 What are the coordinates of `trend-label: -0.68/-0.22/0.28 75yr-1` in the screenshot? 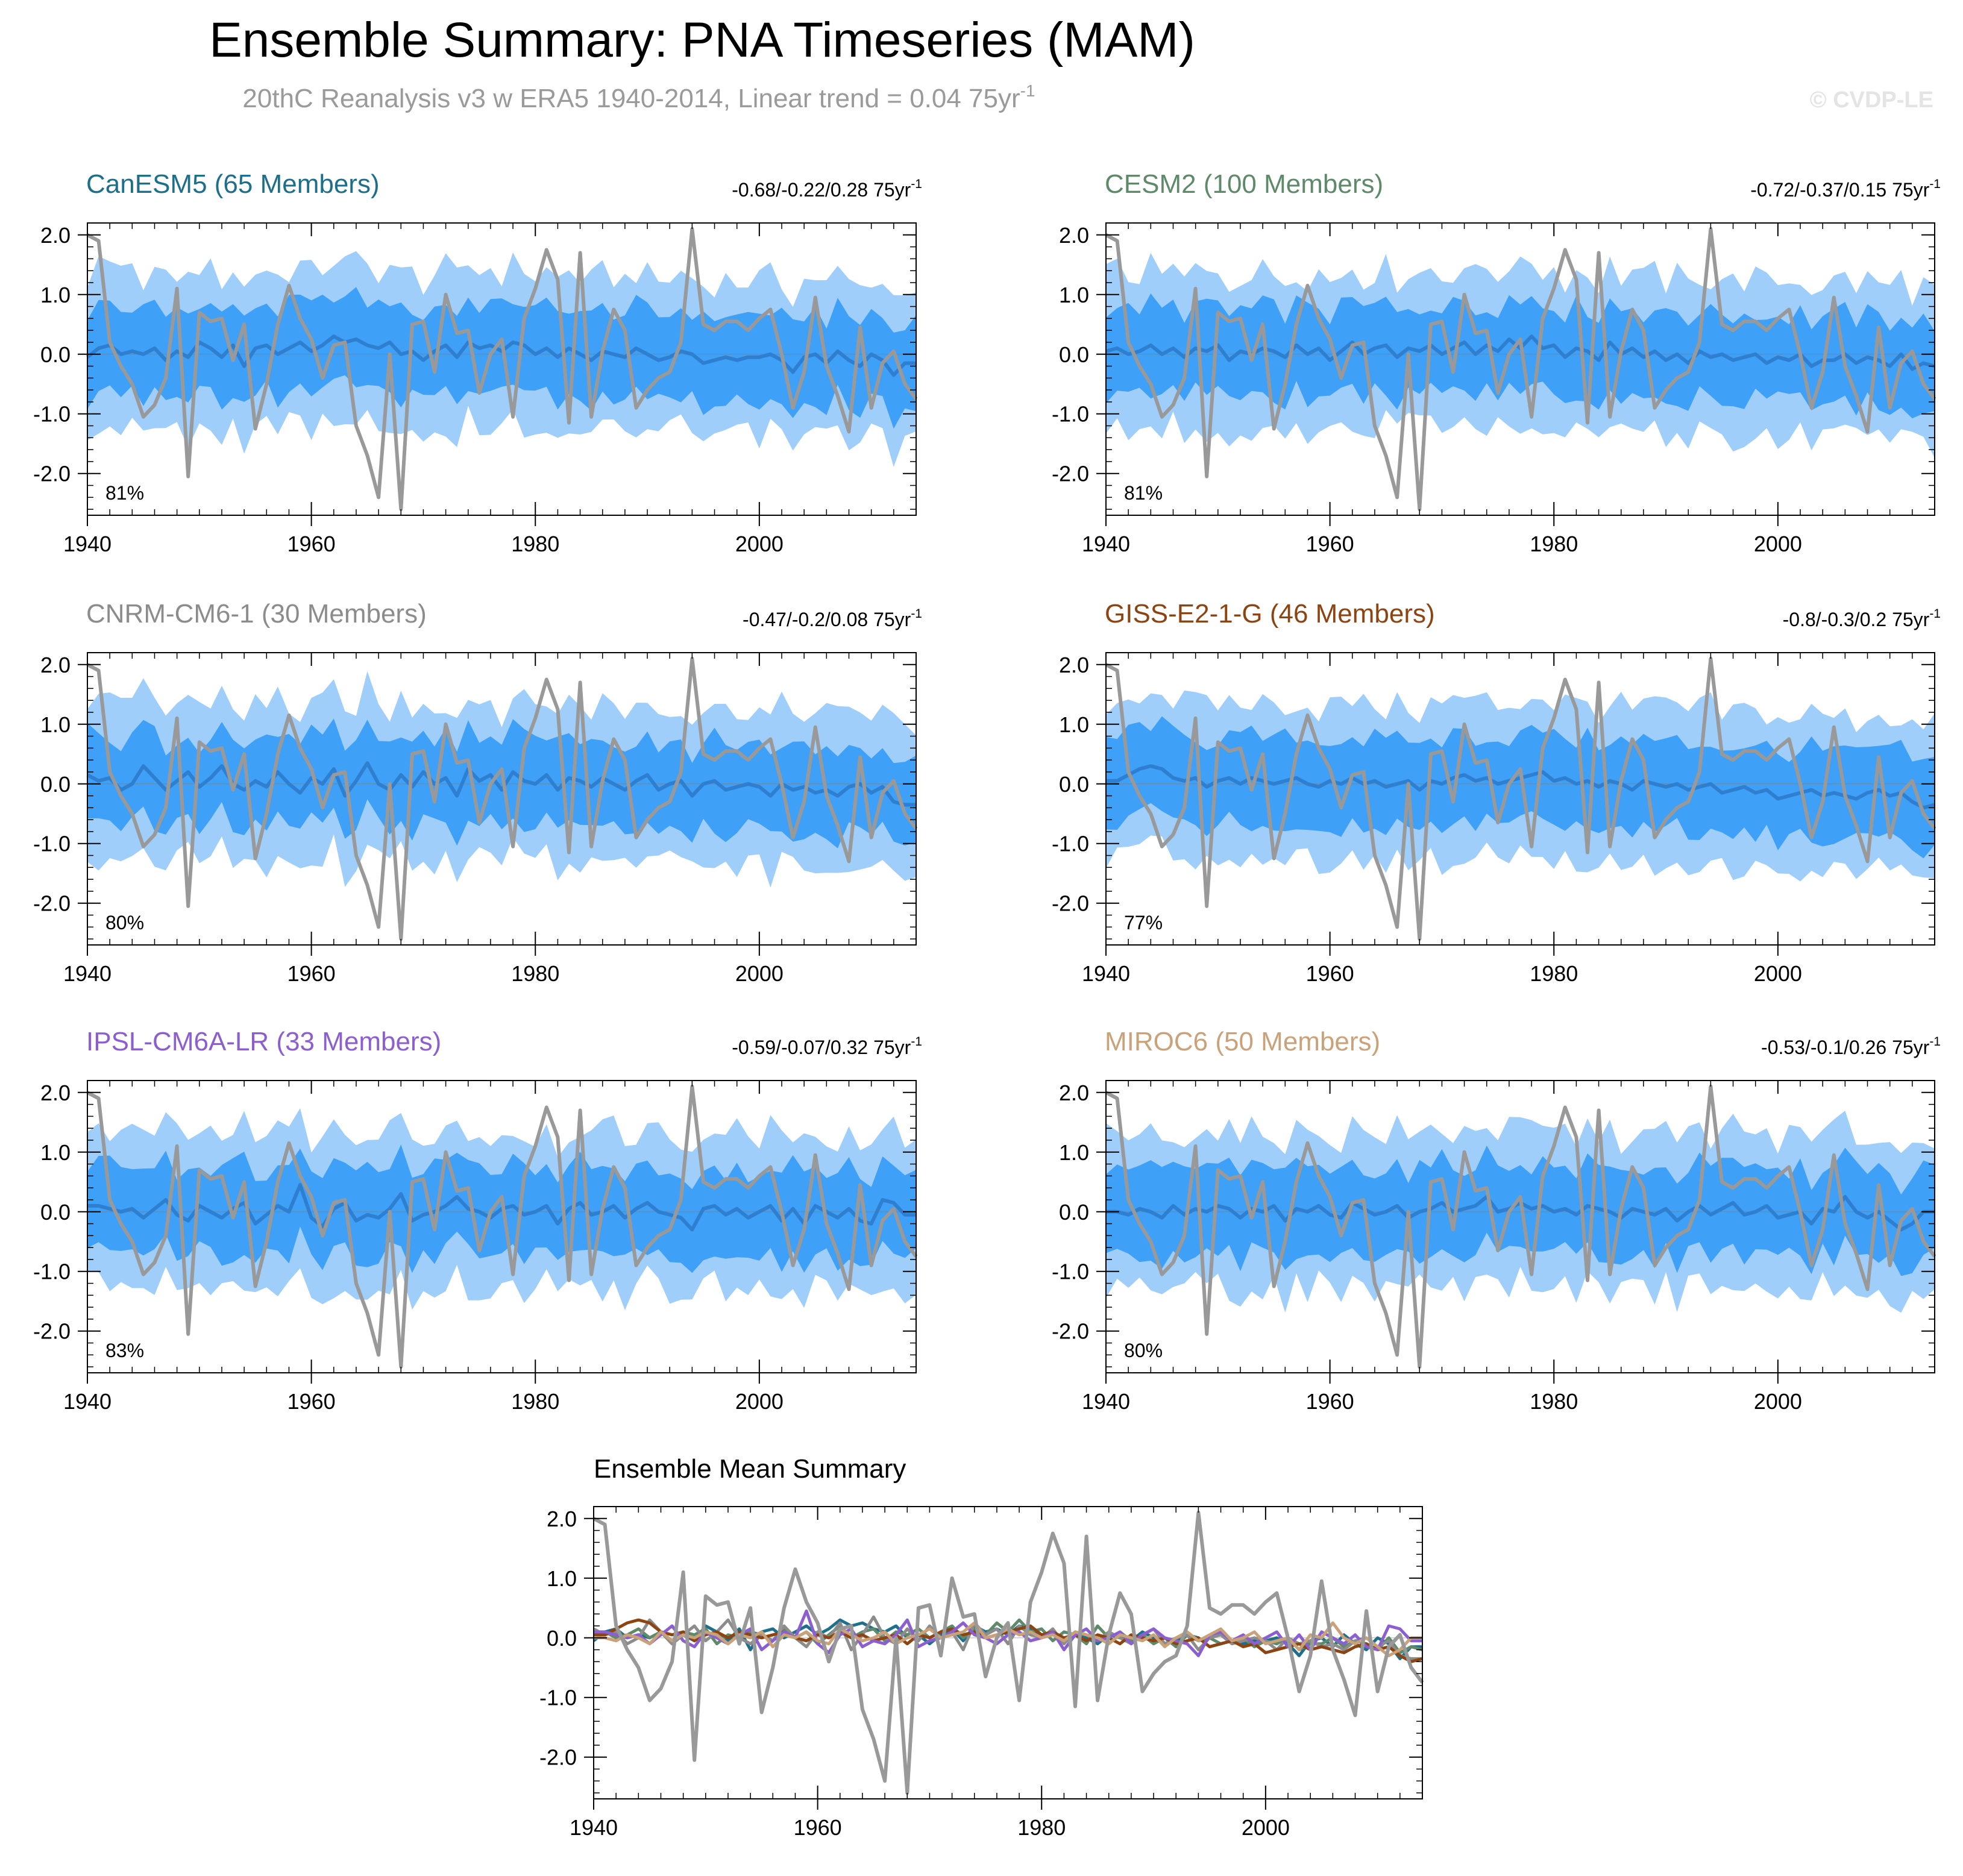 It's located at (827, 189).